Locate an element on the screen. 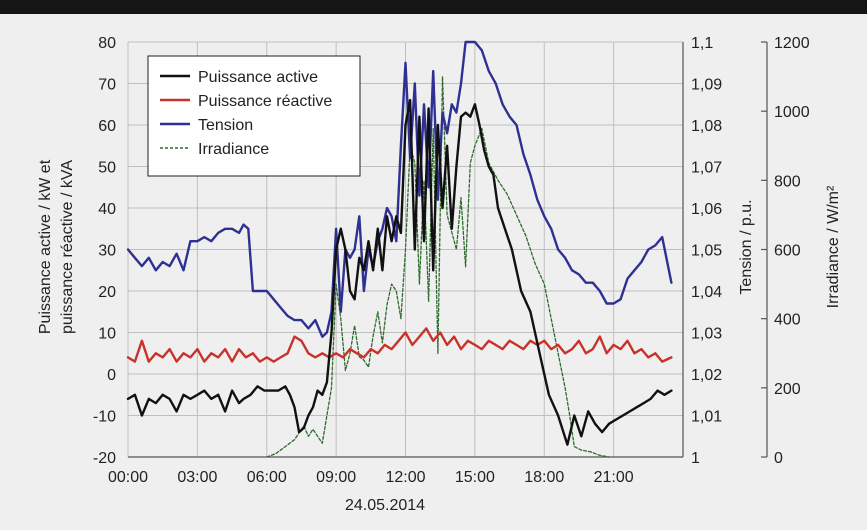  left-tick-label: 80 is located at coordinates (107, 43).